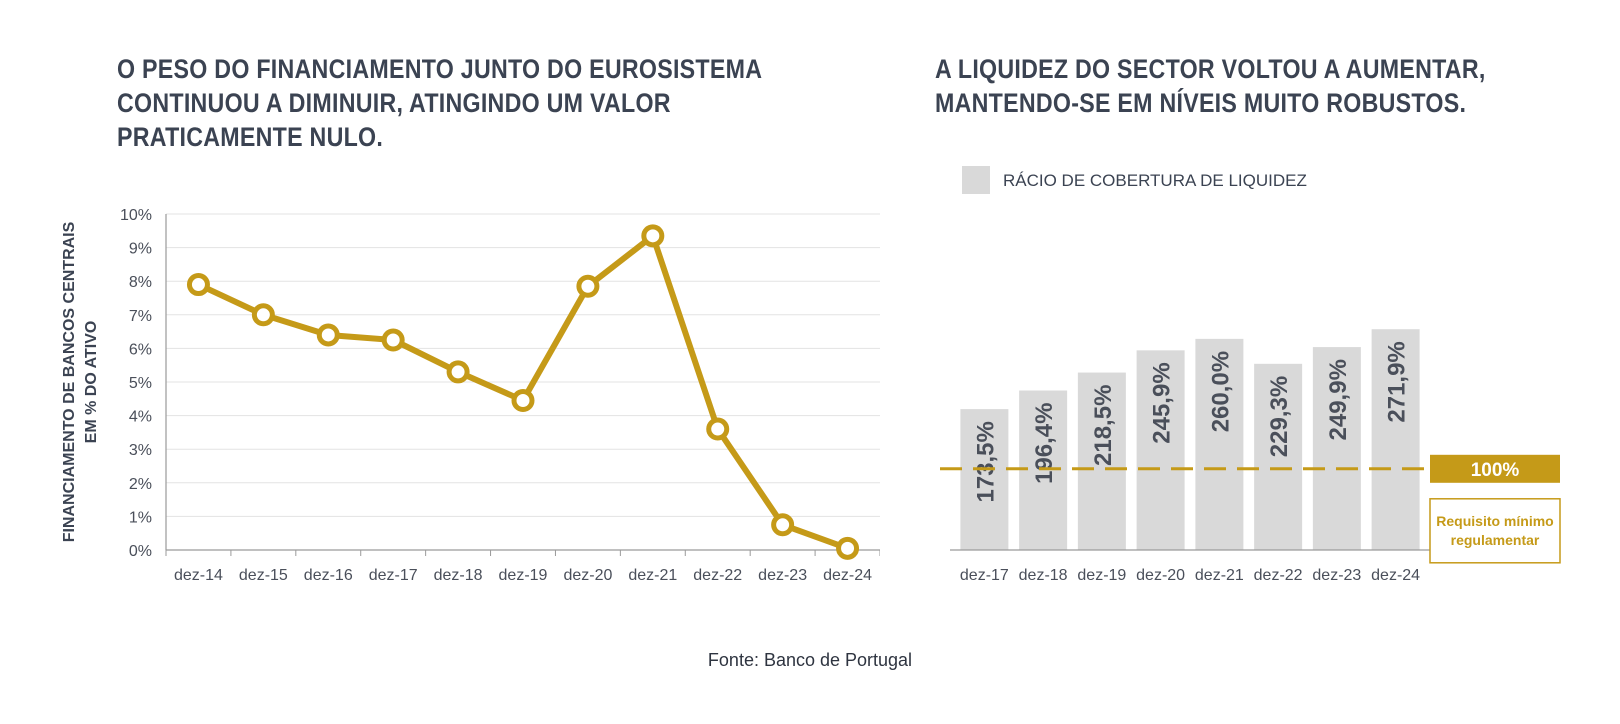 This screenshot has width=1620, height=724. I want to click on requirement-note-line: regulamentar, so click(1495, 540).